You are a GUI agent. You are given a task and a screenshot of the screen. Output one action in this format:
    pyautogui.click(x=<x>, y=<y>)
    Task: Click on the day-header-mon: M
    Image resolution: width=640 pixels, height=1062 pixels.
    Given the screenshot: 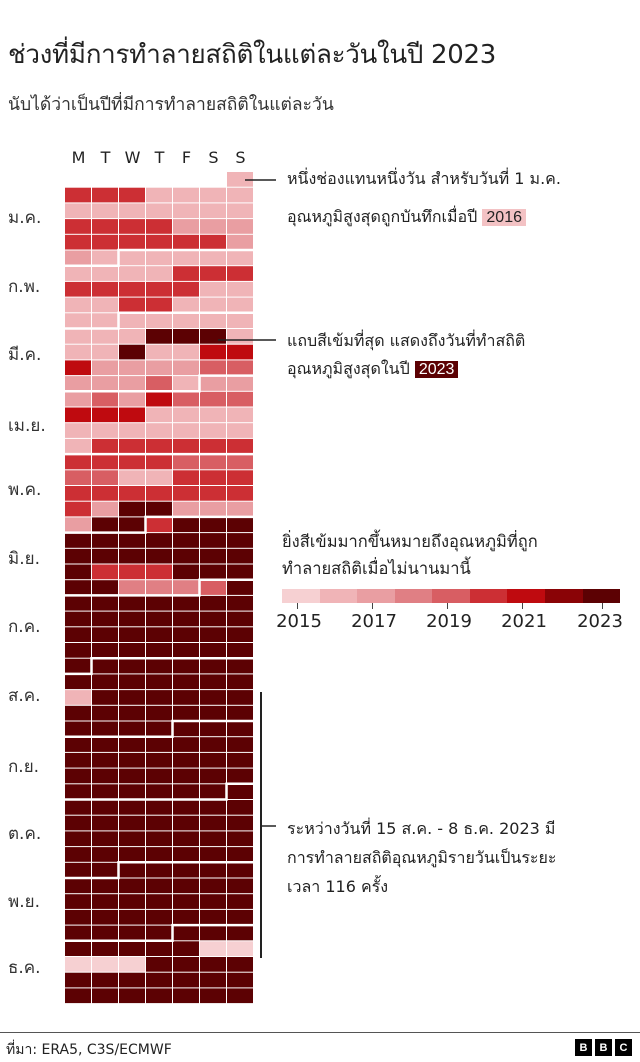 What is the action you would take?
    pyautogui.click(x=78, y=157)
    